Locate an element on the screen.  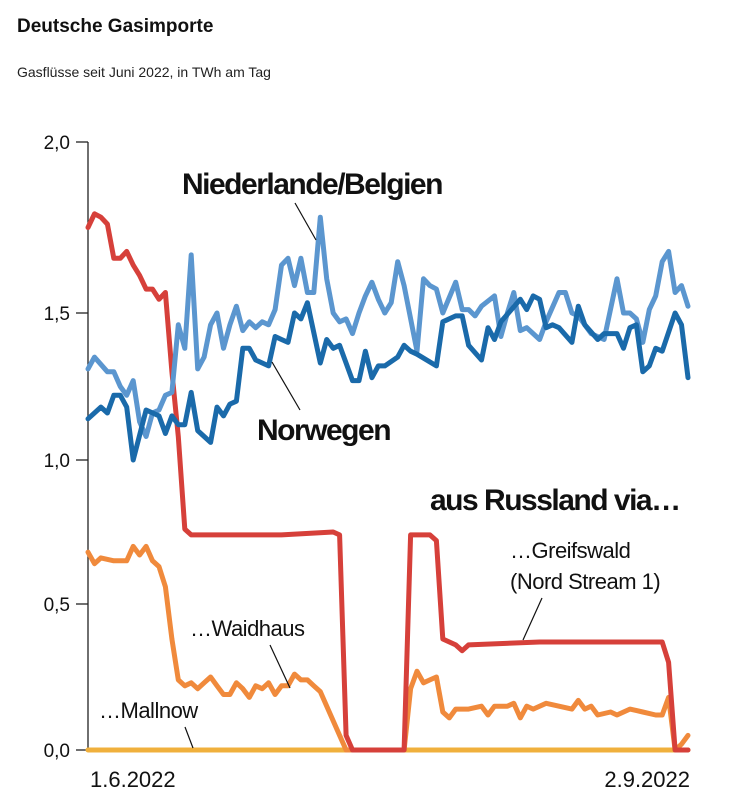
label-norwegen: Norwegen is located at coordinates (323, 430).